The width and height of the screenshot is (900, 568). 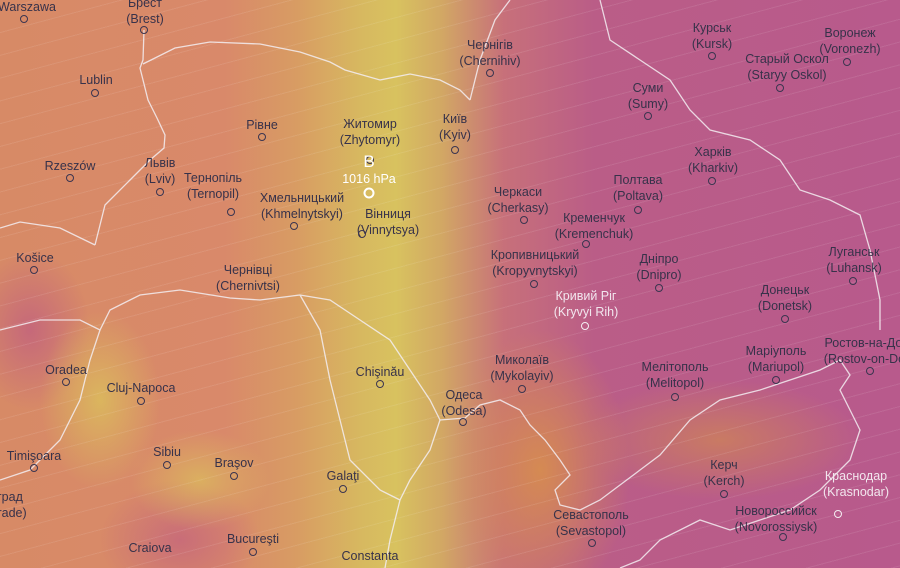 I want to click on city-label: Донецьк (Donetsk), so click(x=785, y=298).